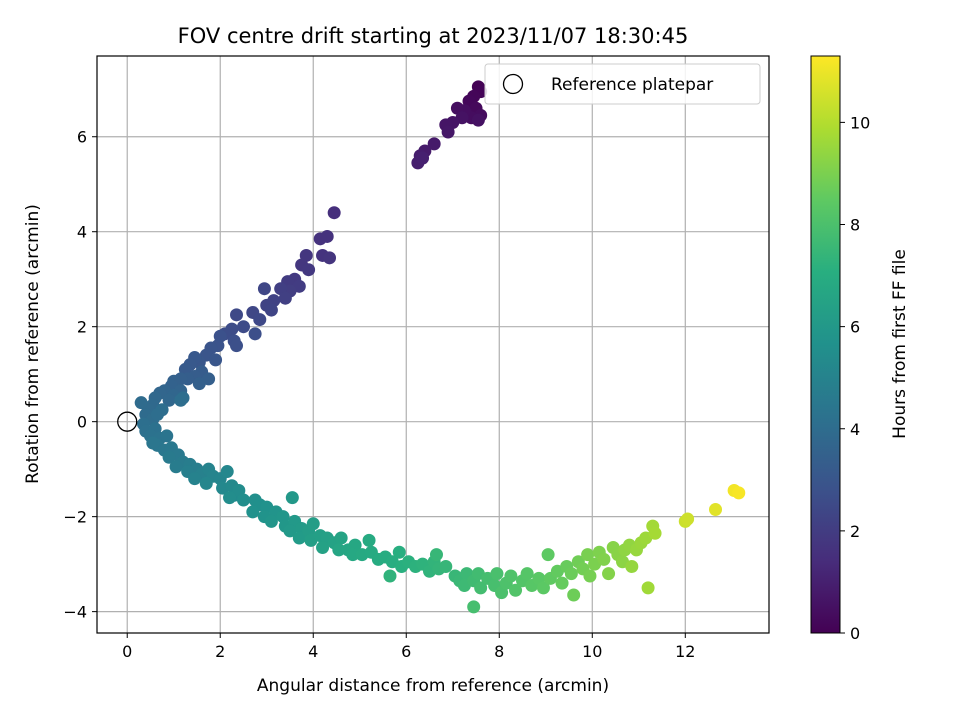 The height and width of the screenshot is (720, 960). I want to click on y-tick-label: 4, so click(82, 232).